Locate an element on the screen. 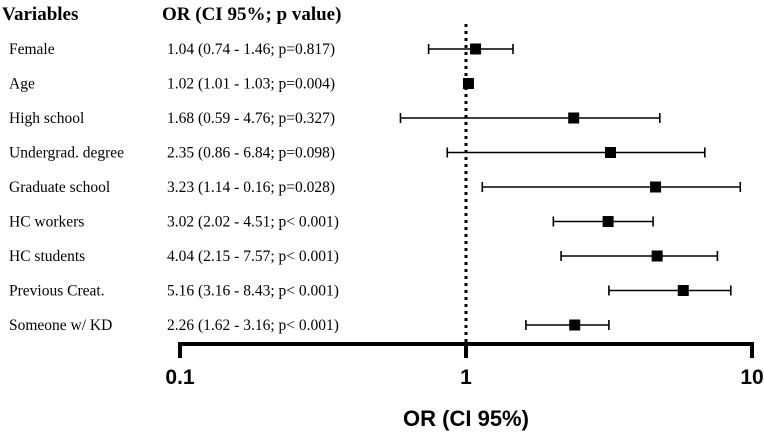 The image size is (764, 440). row-or-value: 3.02 (2.02 - 4.51; p< 0.001) is located at coordinates (253, 222).